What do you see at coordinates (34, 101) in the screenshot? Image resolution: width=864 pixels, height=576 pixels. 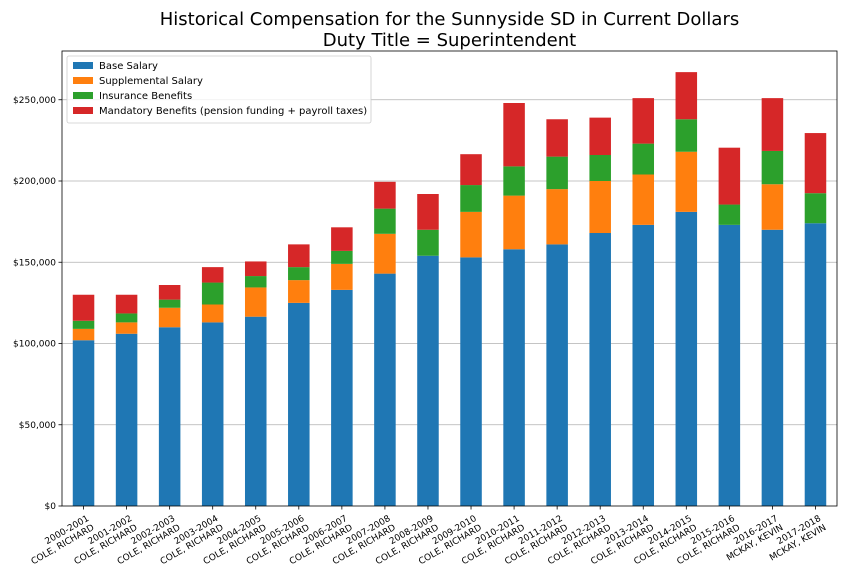 I see `y-tick-label: $250,000` at bounding box center [34, 101].